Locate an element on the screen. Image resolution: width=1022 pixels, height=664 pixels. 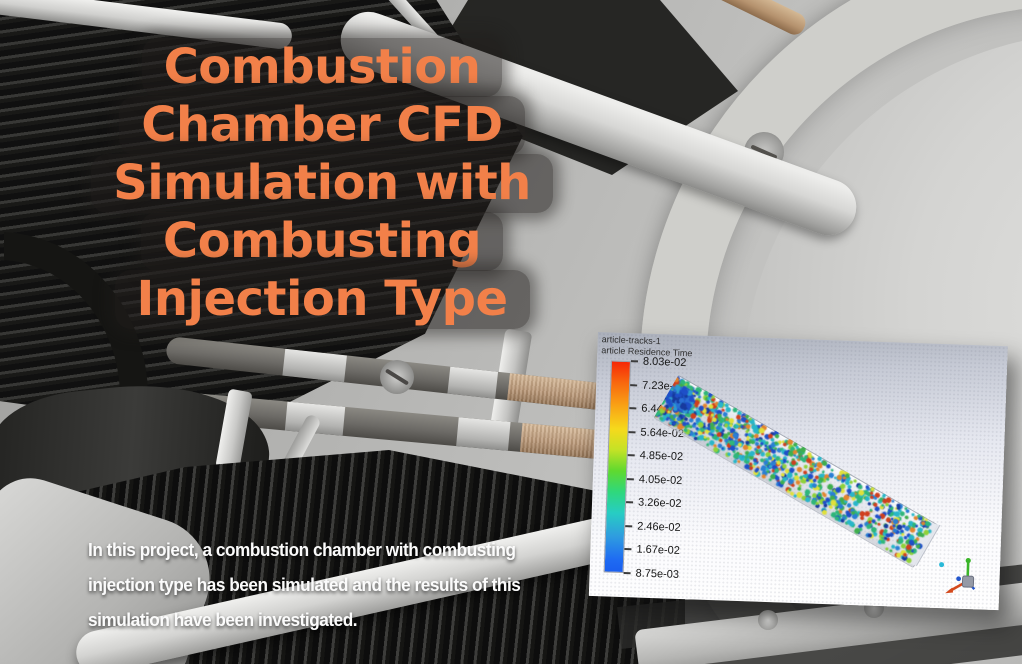
title-line: Injection Type is located at coordinates (322, 299).